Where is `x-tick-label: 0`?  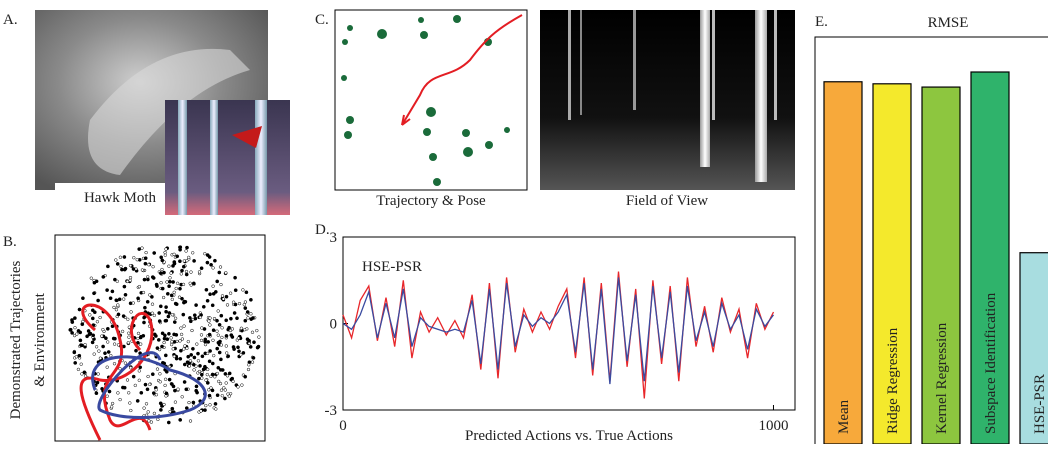
x-tick-label: 0 is located at coordinates (343, 426).